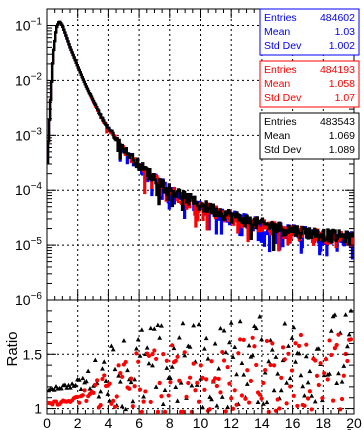 The height and width of the screenshot is (430, 364). I want to click on top-y-tick-label: 10⁻², so click(28, 79).